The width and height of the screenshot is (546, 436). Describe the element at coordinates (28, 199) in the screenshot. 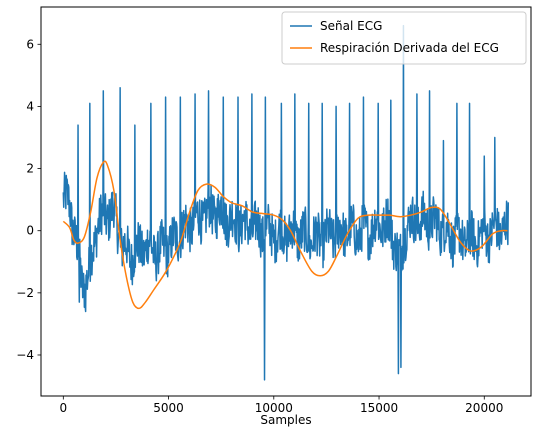

I see `y-axis-ticks: −4 −2 0 2 4 6` at that location.